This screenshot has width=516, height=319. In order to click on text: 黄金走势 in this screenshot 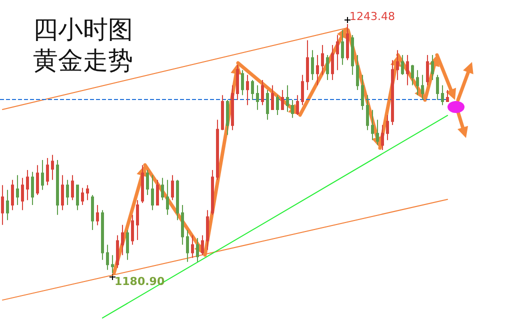, I will do `click(83, 60)`.